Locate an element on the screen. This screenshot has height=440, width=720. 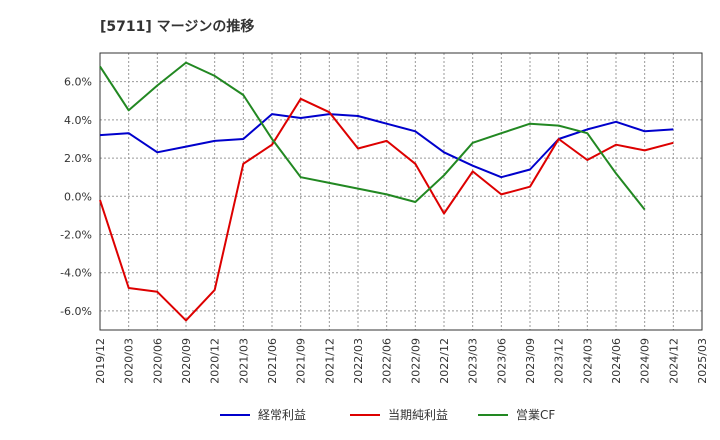
x-tick-label: 2024/12 is located at coordinates (673, 361).